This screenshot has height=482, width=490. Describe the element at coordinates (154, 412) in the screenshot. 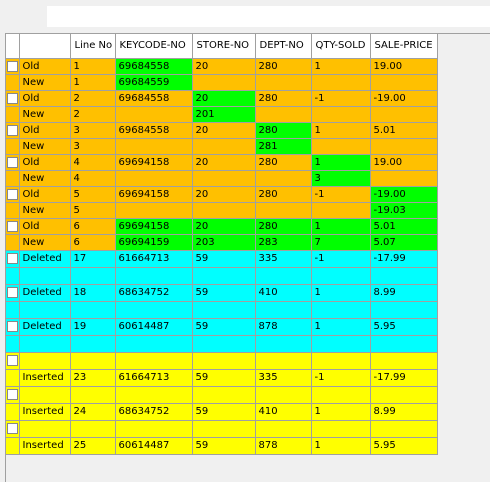

I see `keycode-cell: 68634752` at that location.